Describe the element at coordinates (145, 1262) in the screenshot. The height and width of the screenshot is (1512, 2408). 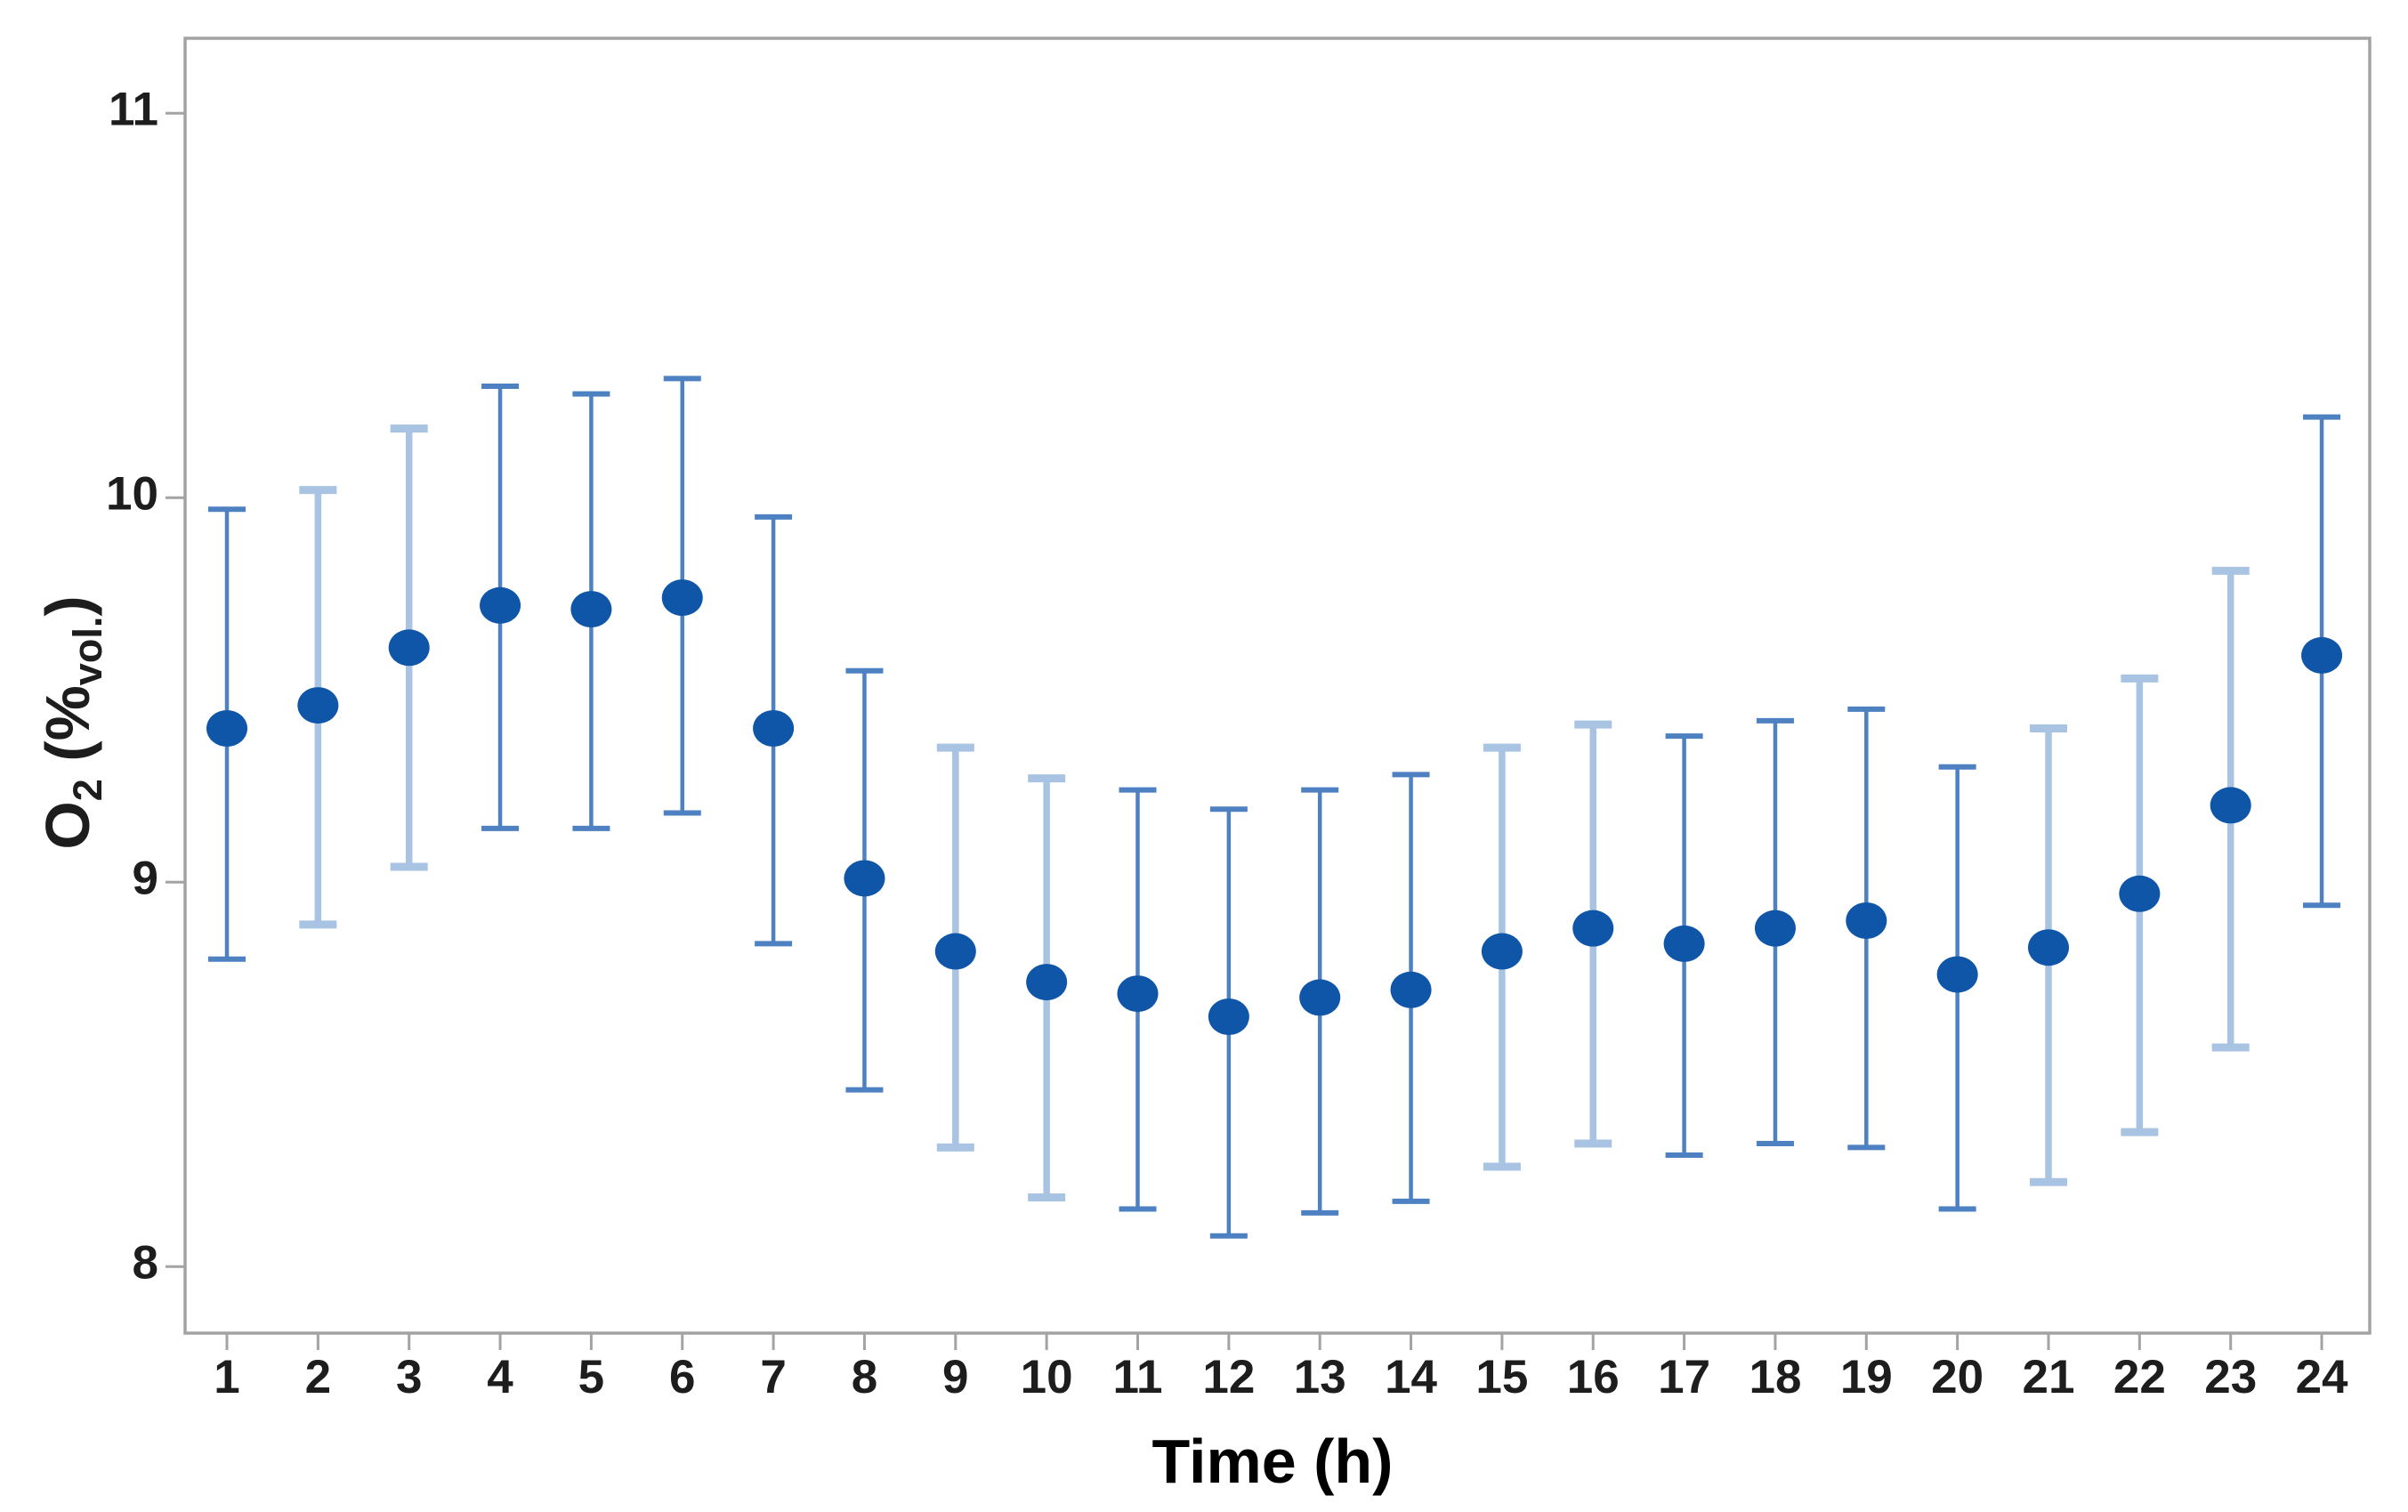
I see `y-tick-label: 8` at that location.